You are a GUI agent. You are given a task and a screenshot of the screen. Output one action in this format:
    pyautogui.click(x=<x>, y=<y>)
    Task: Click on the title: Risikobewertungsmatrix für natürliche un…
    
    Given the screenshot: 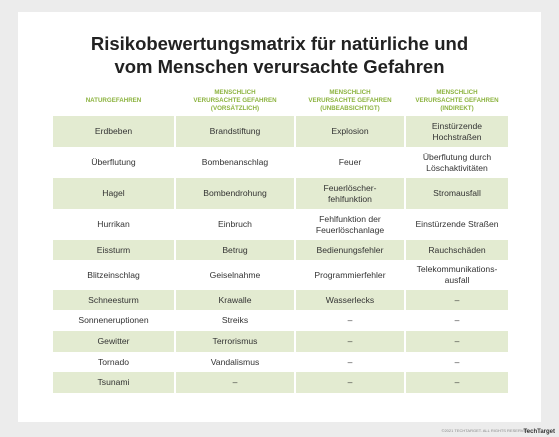 What is the action you would take?
    pyautogui.click(x=279, y=55)
    